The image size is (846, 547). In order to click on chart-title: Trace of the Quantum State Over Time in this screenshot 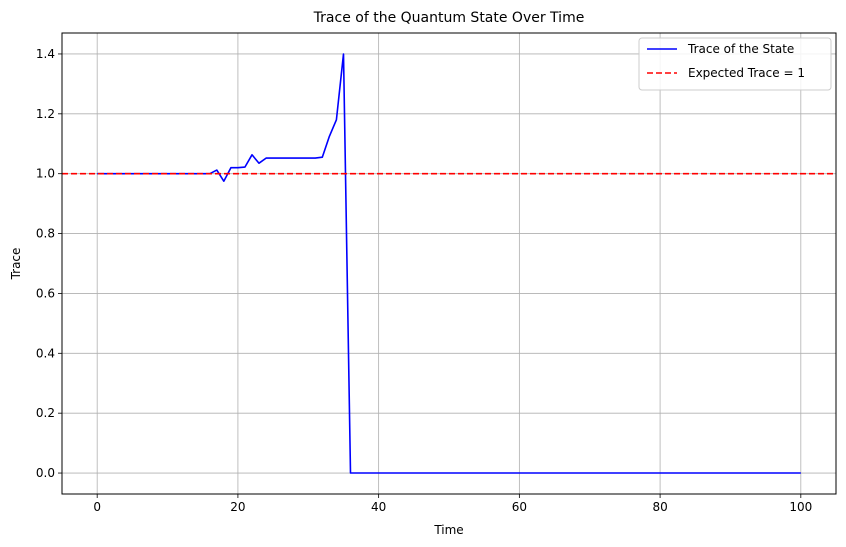, I will do `click(449, 18)`.